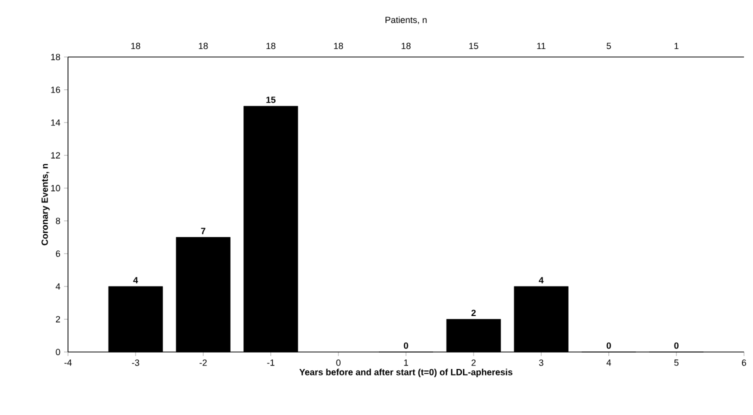 This screenshot has height=415, width=753. I want to click on text: 11, so click(541, 45).